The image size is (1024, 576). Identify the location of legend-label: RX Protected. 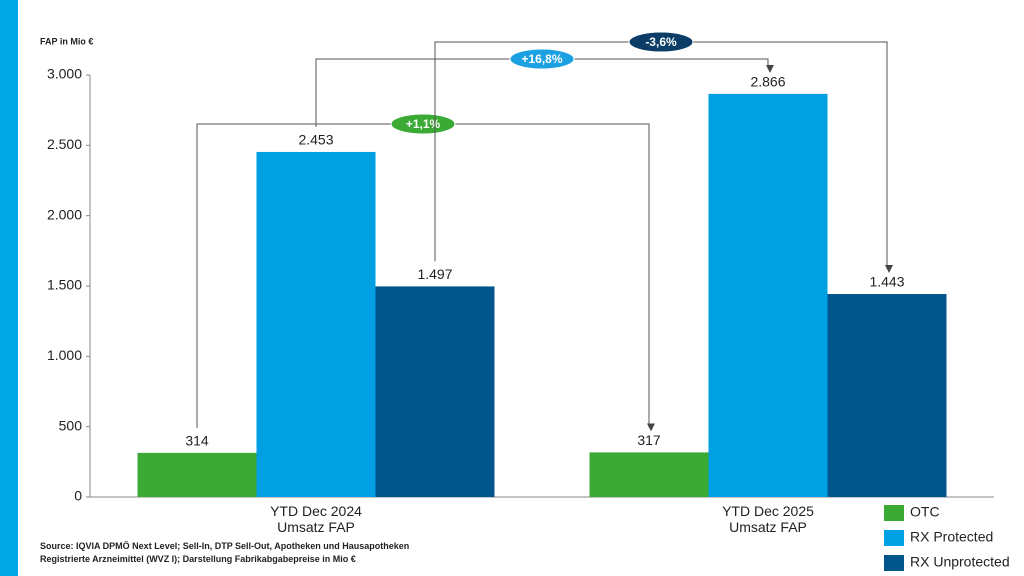
(951, 537).